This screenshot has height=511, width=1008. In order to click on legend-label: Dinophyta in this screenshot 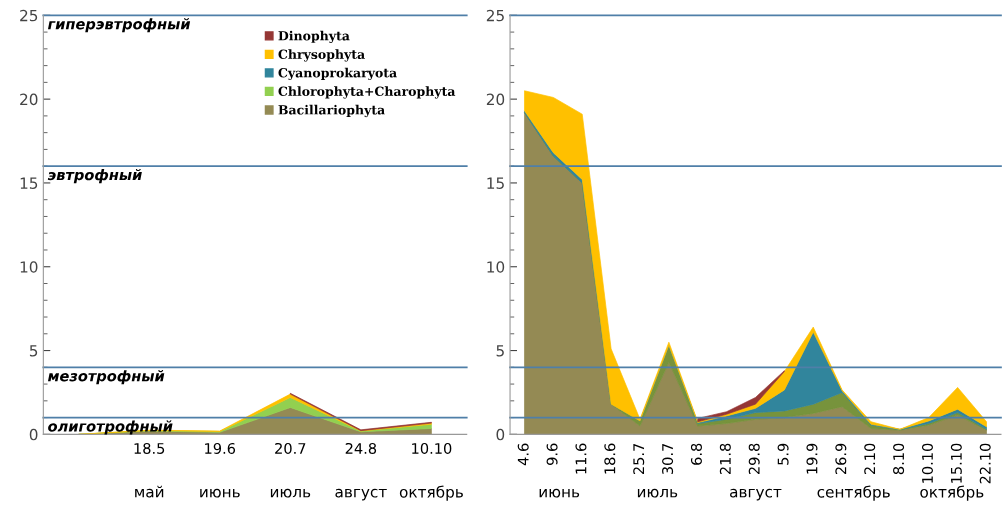, I will do `click(314, 37)`.